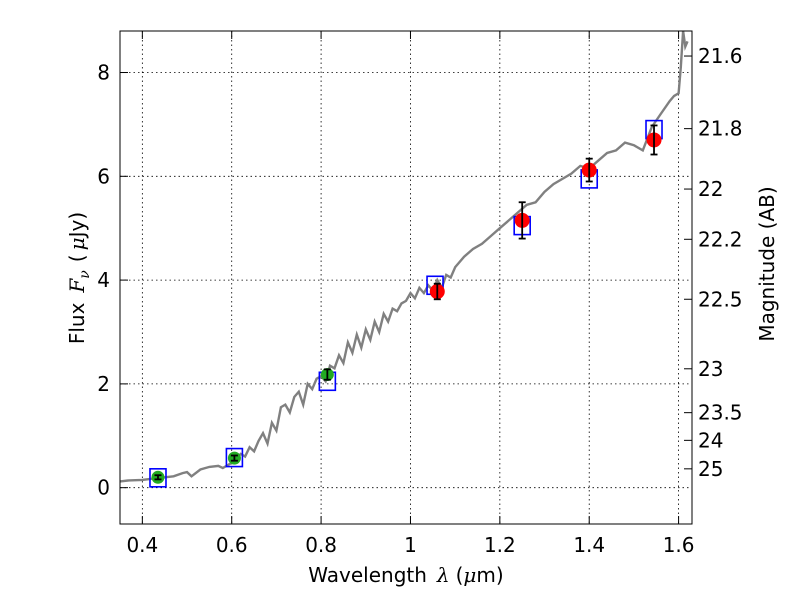 This screenshot has width=800, height=600. I want to click on magnitude-tick-label: 25, so click(710, 469).